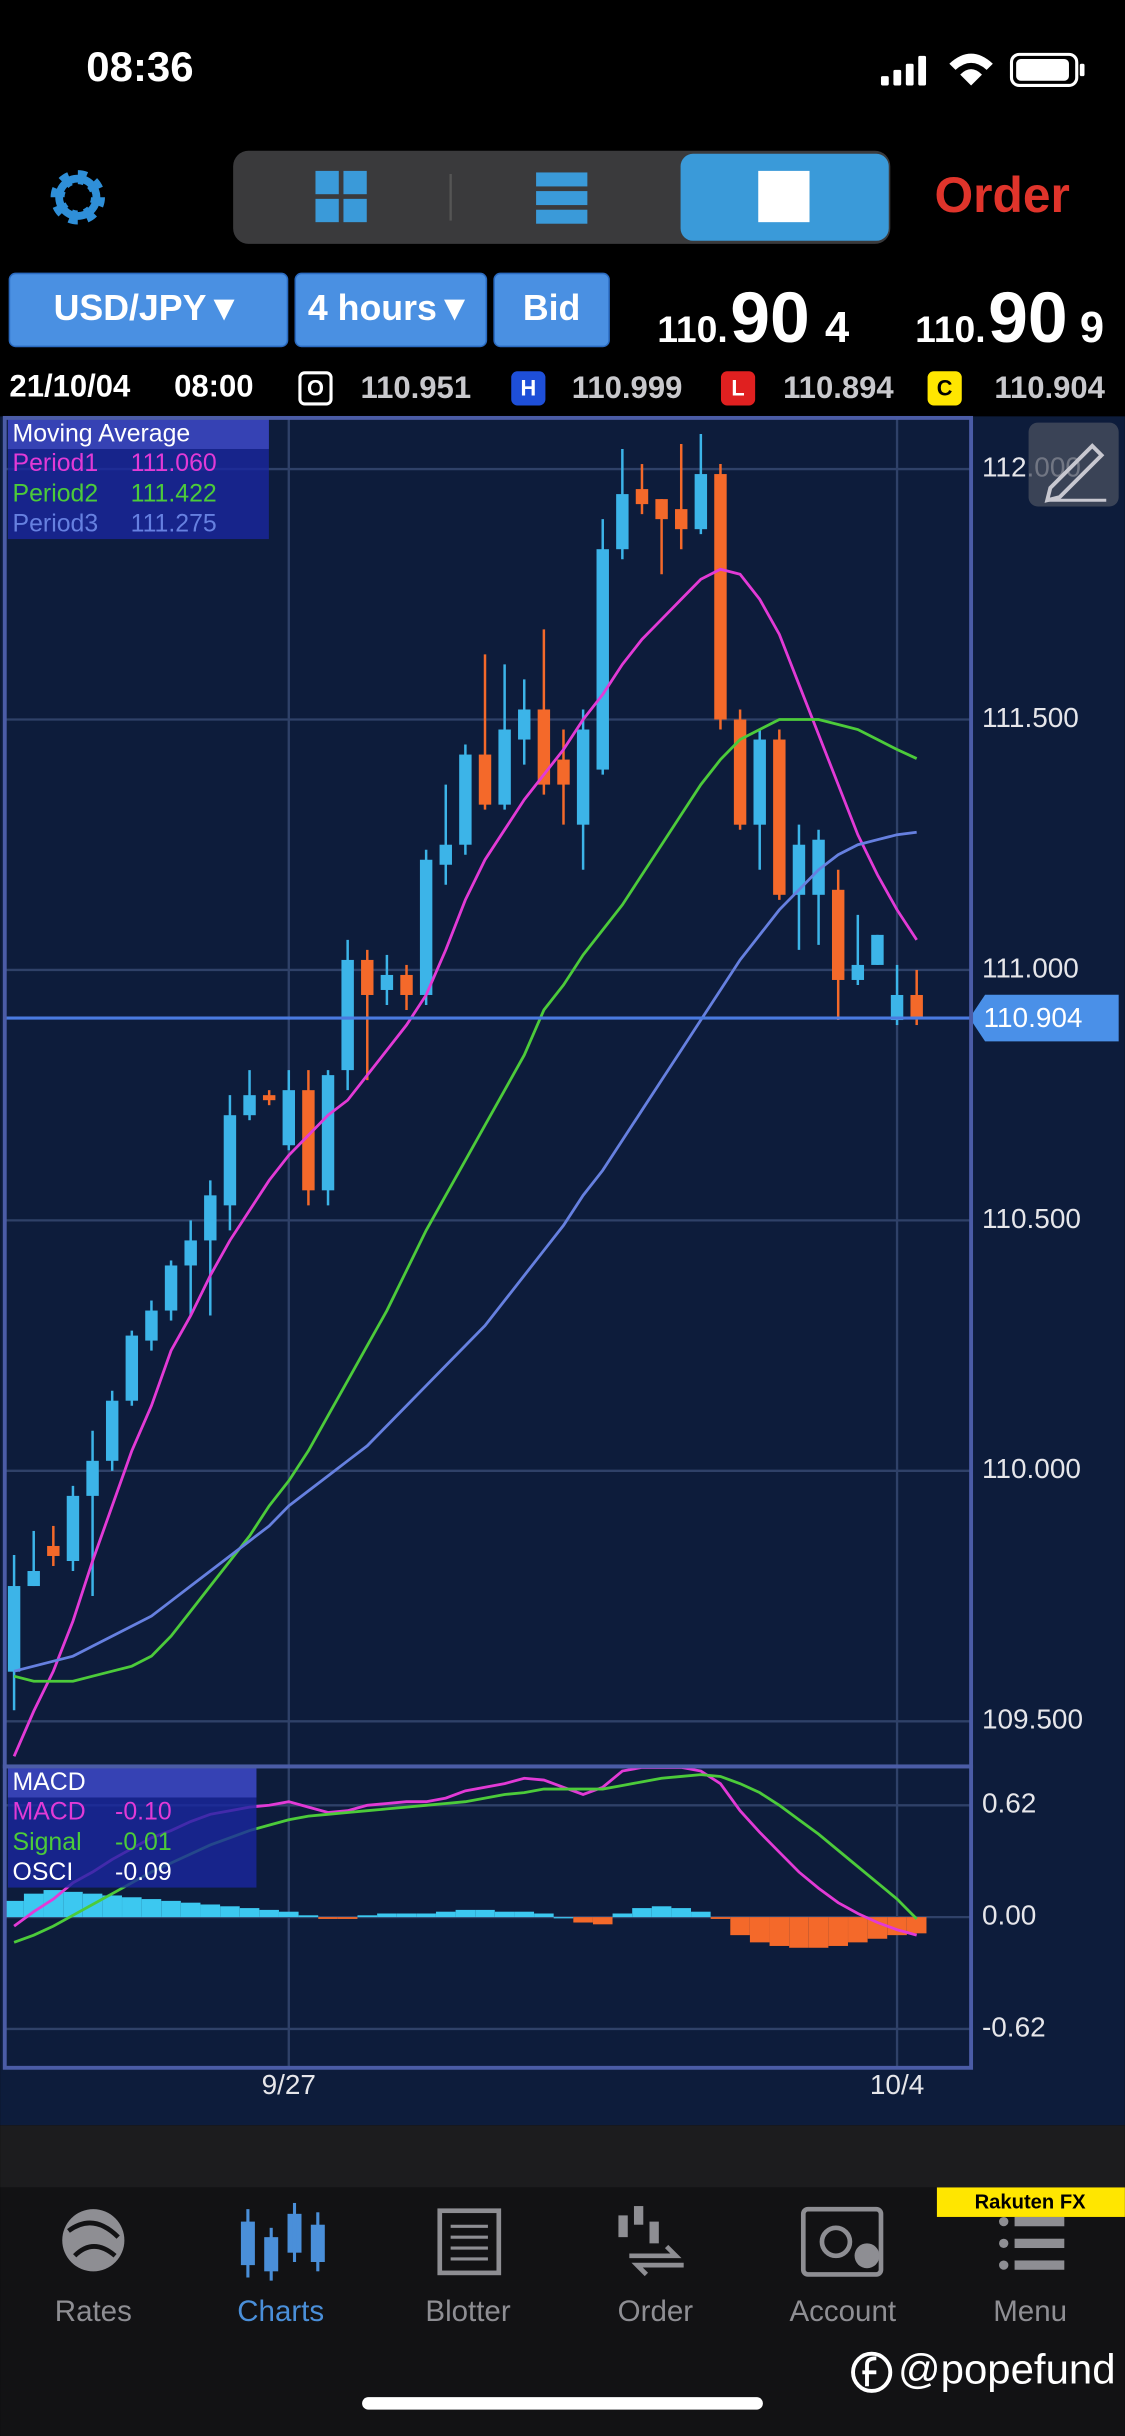 The image size is (1125, 2436). What do you see at coordinates (289, 2084) in the screenshot?
I see `x-tick-label: 9/27` at bounding box center [289, 2084].